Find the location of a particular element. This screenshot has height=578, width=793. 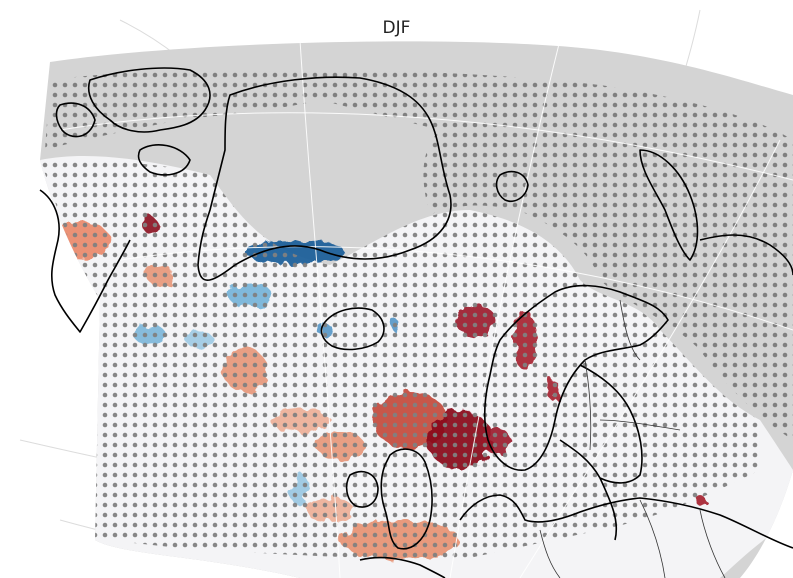

coast-ireland is located at coordinates (362, 489).